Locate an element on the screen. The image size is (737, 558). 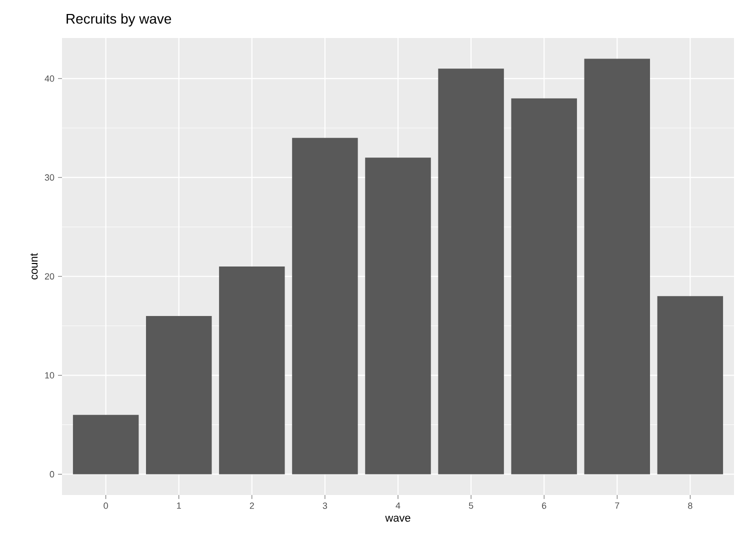
y-tick-label: 0 is located at coordinates (52, 474).